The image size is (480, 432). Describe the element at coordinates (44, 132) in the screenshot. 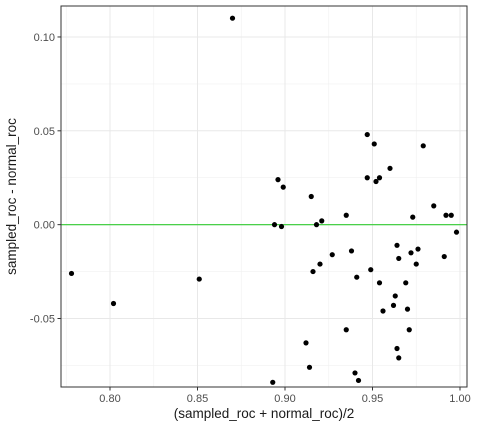

I see `y-tick-label: 0.05` at that location.